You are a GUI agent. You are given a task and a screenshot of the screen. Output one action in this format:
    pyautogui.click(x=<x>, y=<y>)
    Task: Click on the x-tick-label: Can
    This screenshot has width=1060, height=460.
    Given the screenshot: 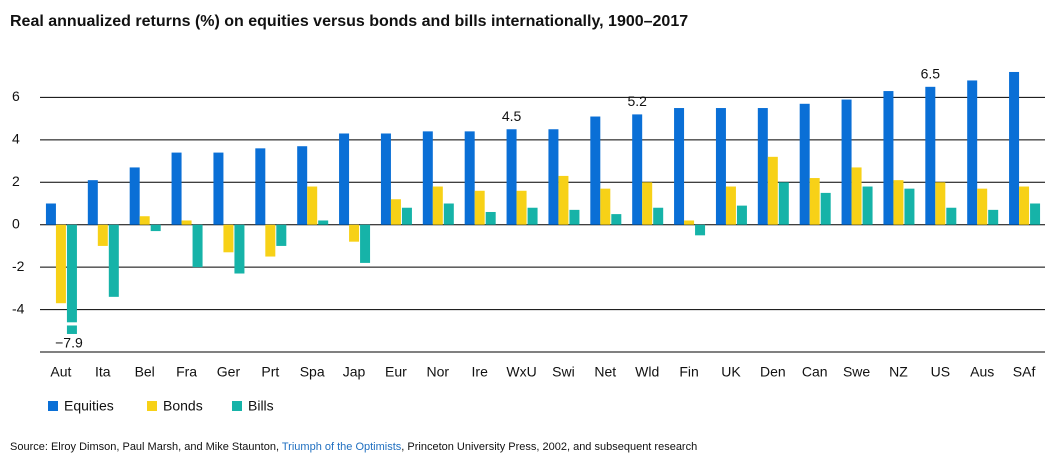 What is the action you would take?
    pyautogui.click(x=815, y=372)
    